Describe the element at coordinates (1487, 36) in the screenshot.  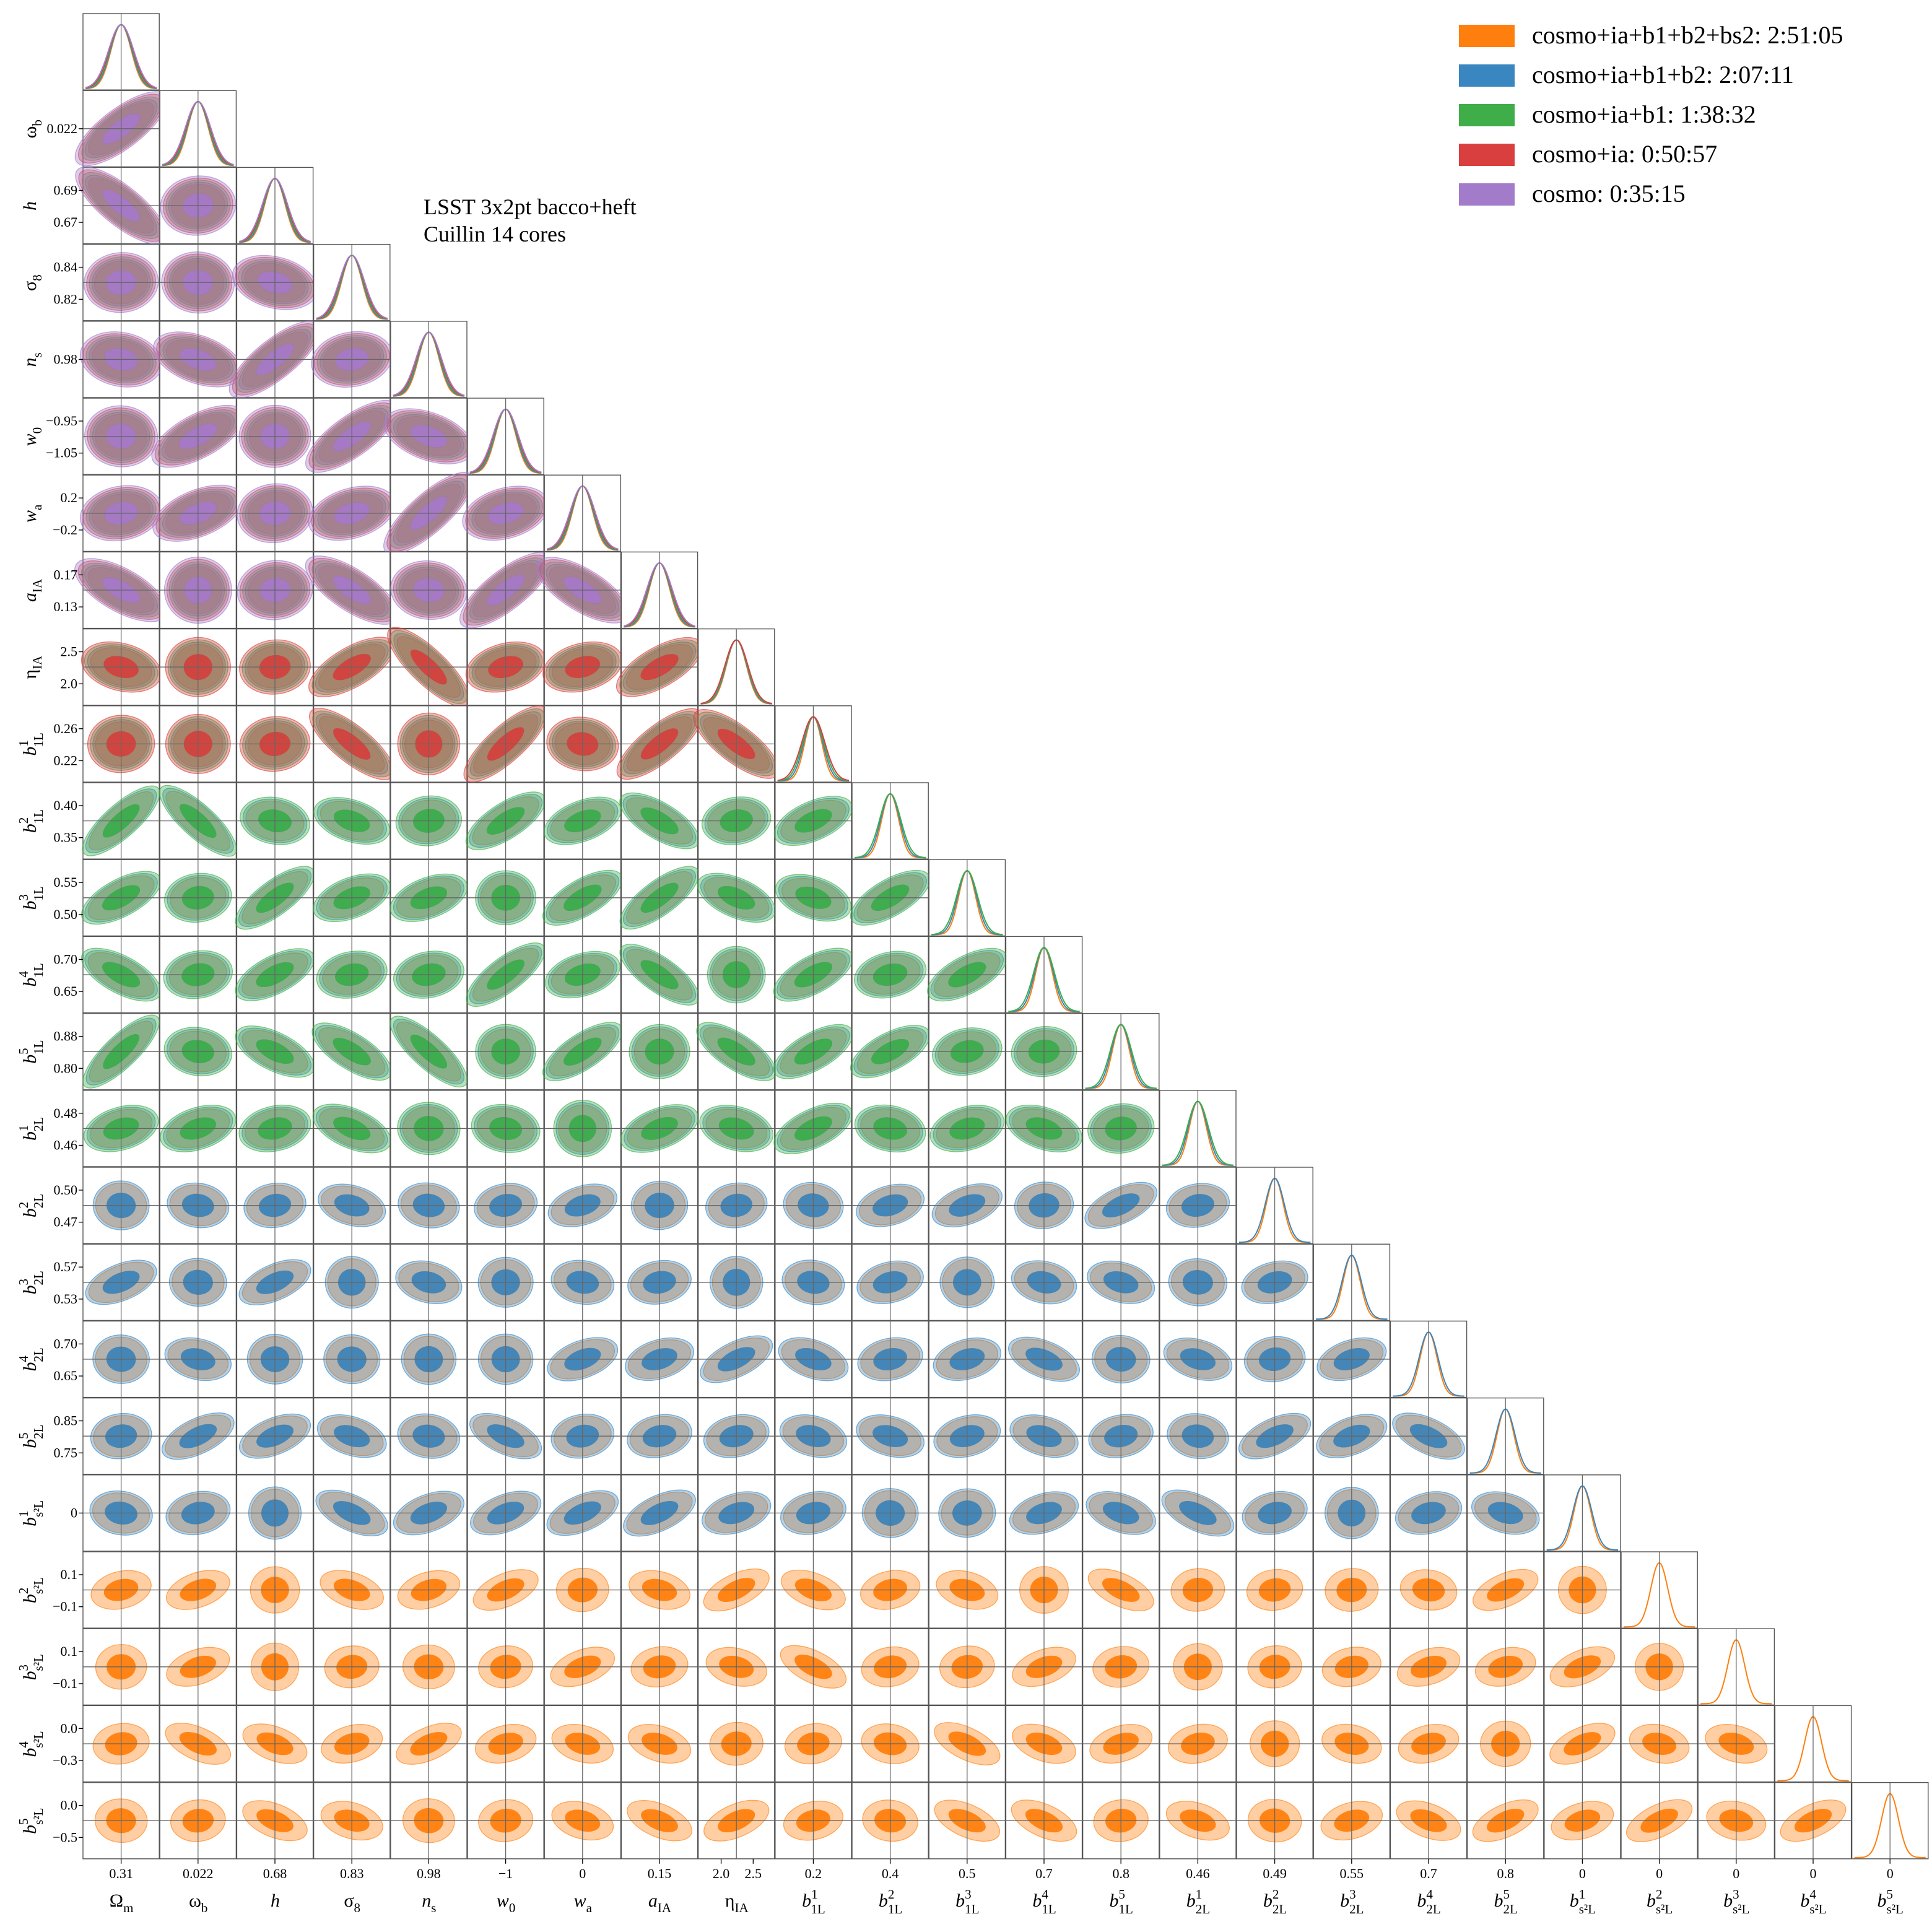
I see `legend-swatch` at that location.